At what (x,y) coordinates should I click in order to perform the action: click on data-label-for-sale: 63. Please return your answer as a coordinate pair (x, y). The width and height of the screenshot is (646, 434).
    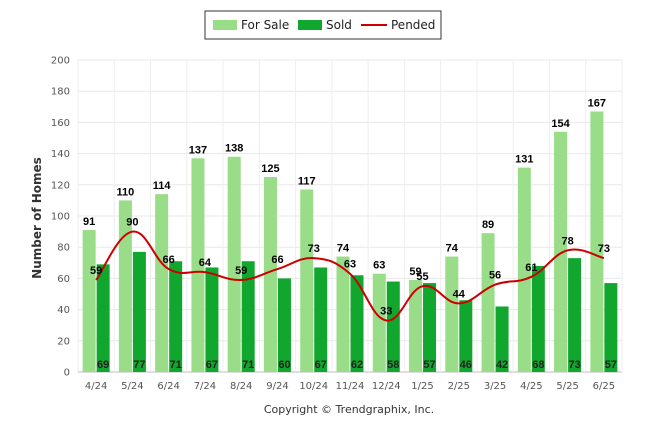
    Looking at the image, I should click on (379, 266).